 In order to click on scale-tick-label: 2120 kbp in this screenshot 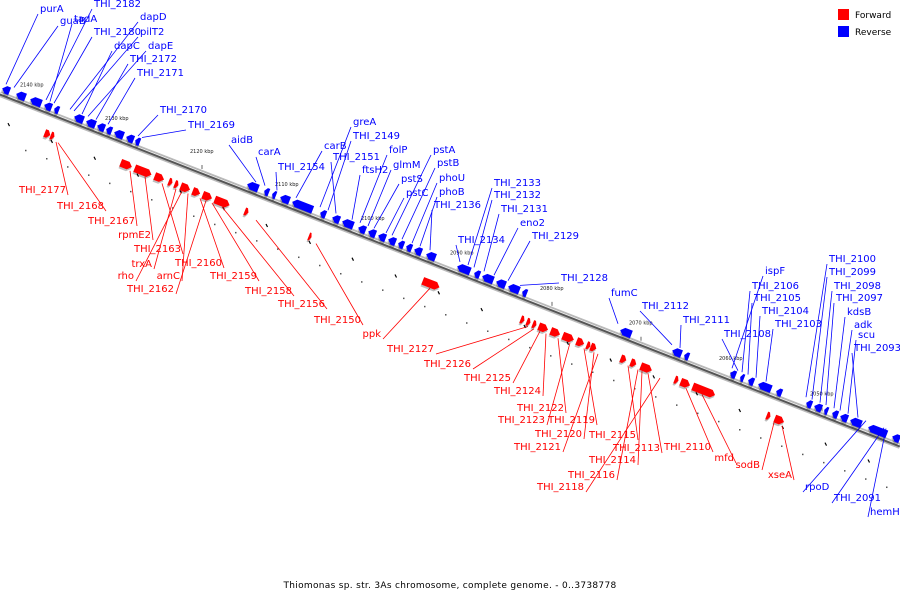, I will do `click(202, 152)`.